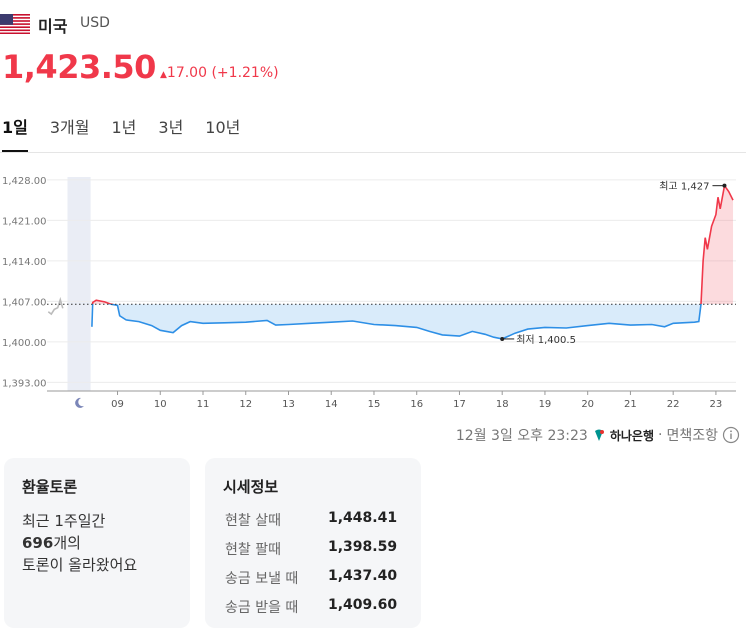  What do you see at coordinates (245, 404) in the screenshot?
I see `x-tick-label: 12` at bounding box center [245, 404].